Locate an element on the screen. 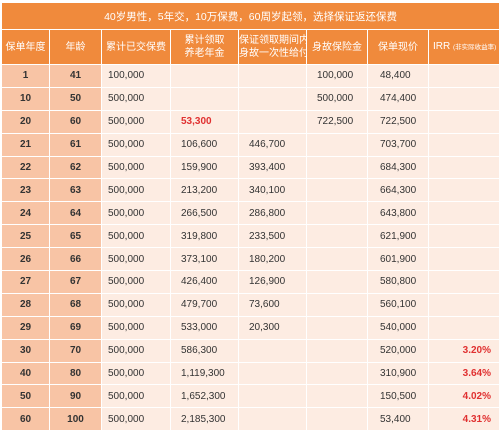  cell-age: 90 is located at coordinates (75, 396).